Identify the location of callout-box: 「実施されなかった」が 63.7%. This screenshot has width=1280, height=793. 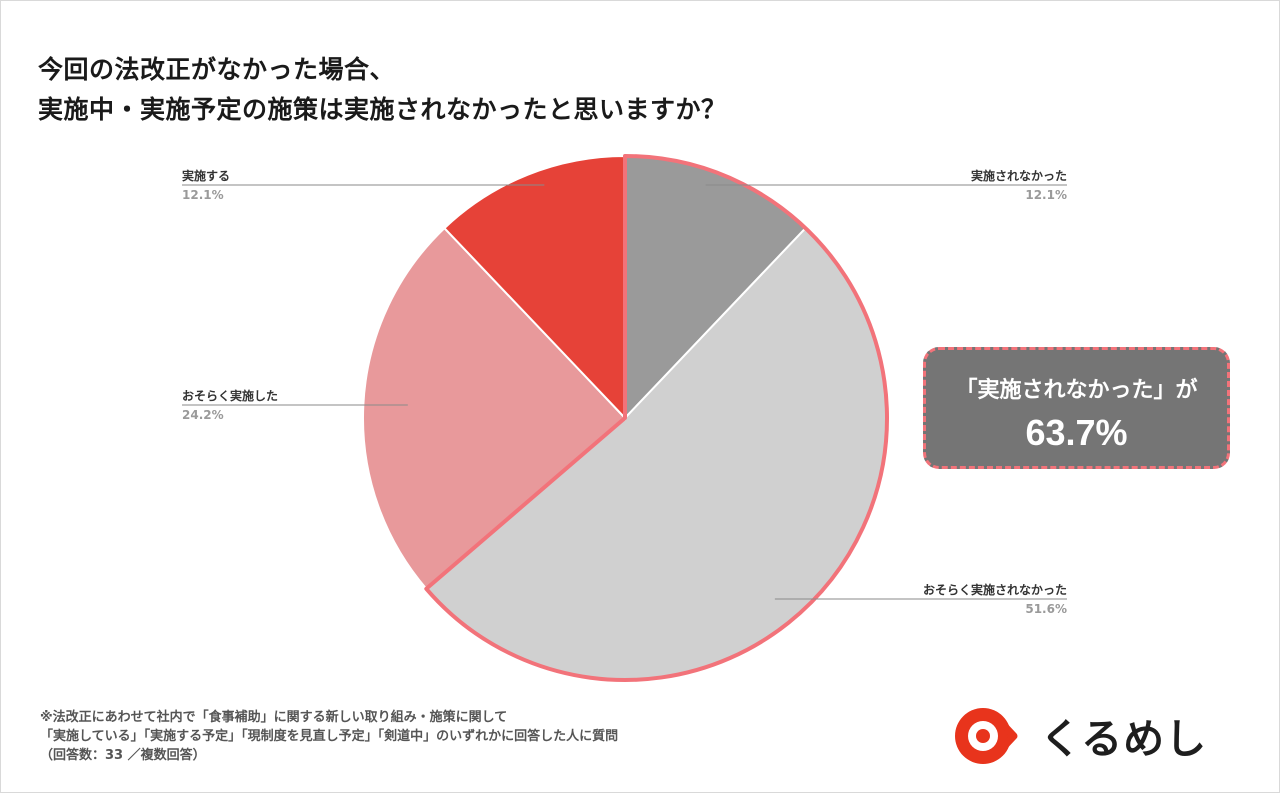
(1076, 408).